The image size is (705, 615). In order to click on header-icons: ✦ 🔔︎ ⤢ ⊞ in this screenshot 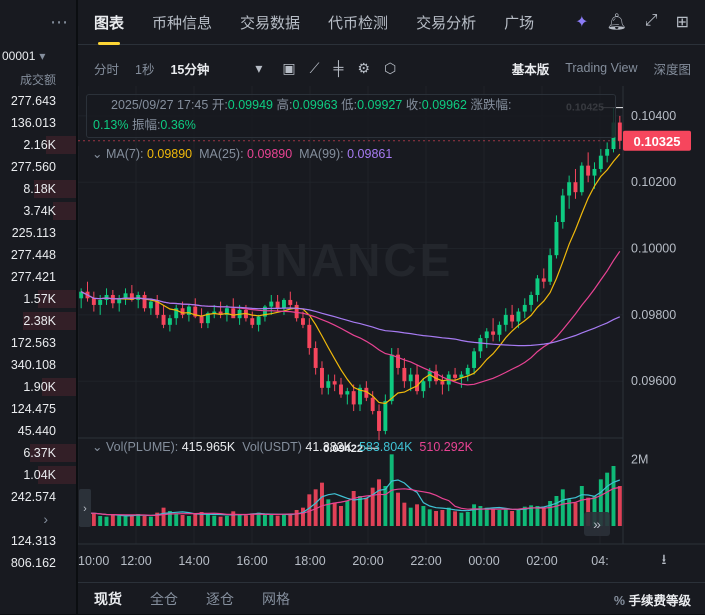, I will do `click(632, 22)`.